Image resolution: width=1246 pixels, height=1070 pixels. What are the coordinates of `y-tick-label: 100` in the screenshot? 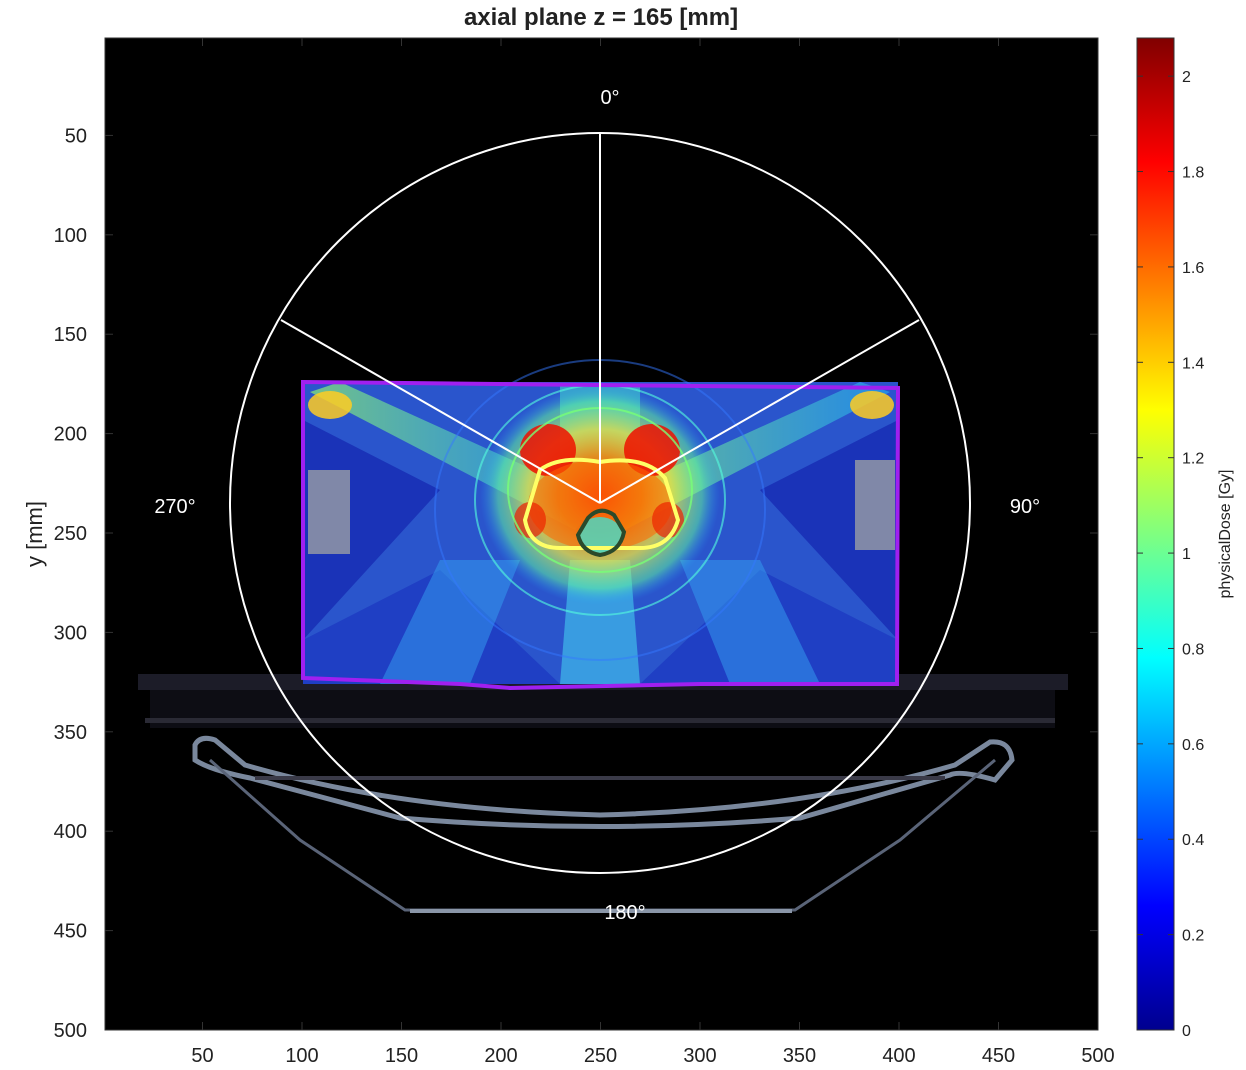 It's located at (70, 236).